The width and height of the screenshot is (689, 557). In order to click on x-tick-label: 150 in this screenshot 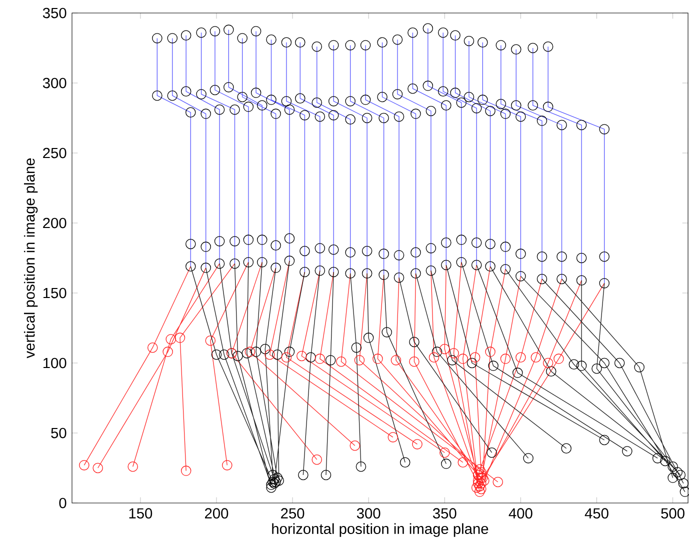, I will do `click(140, 513)`.